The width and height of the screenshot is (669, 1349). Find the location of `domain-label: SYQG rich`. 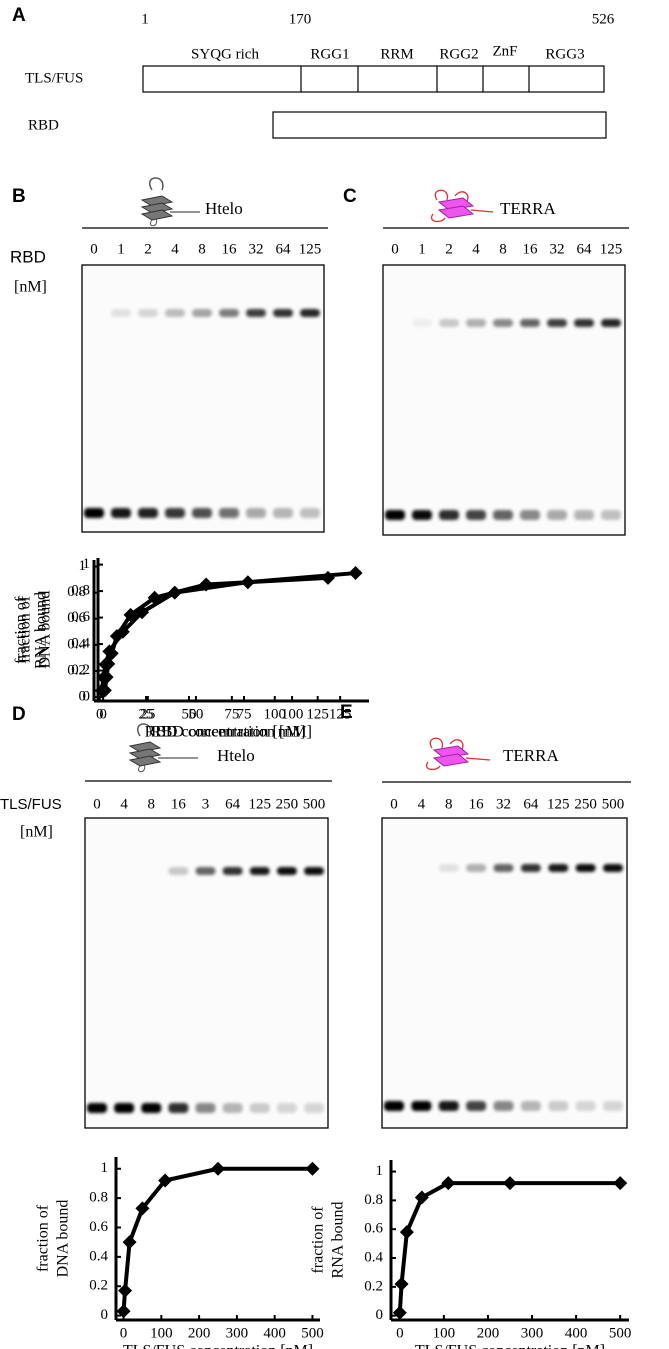

domain-label: SYQG rich is located at coordinates (225, 54).